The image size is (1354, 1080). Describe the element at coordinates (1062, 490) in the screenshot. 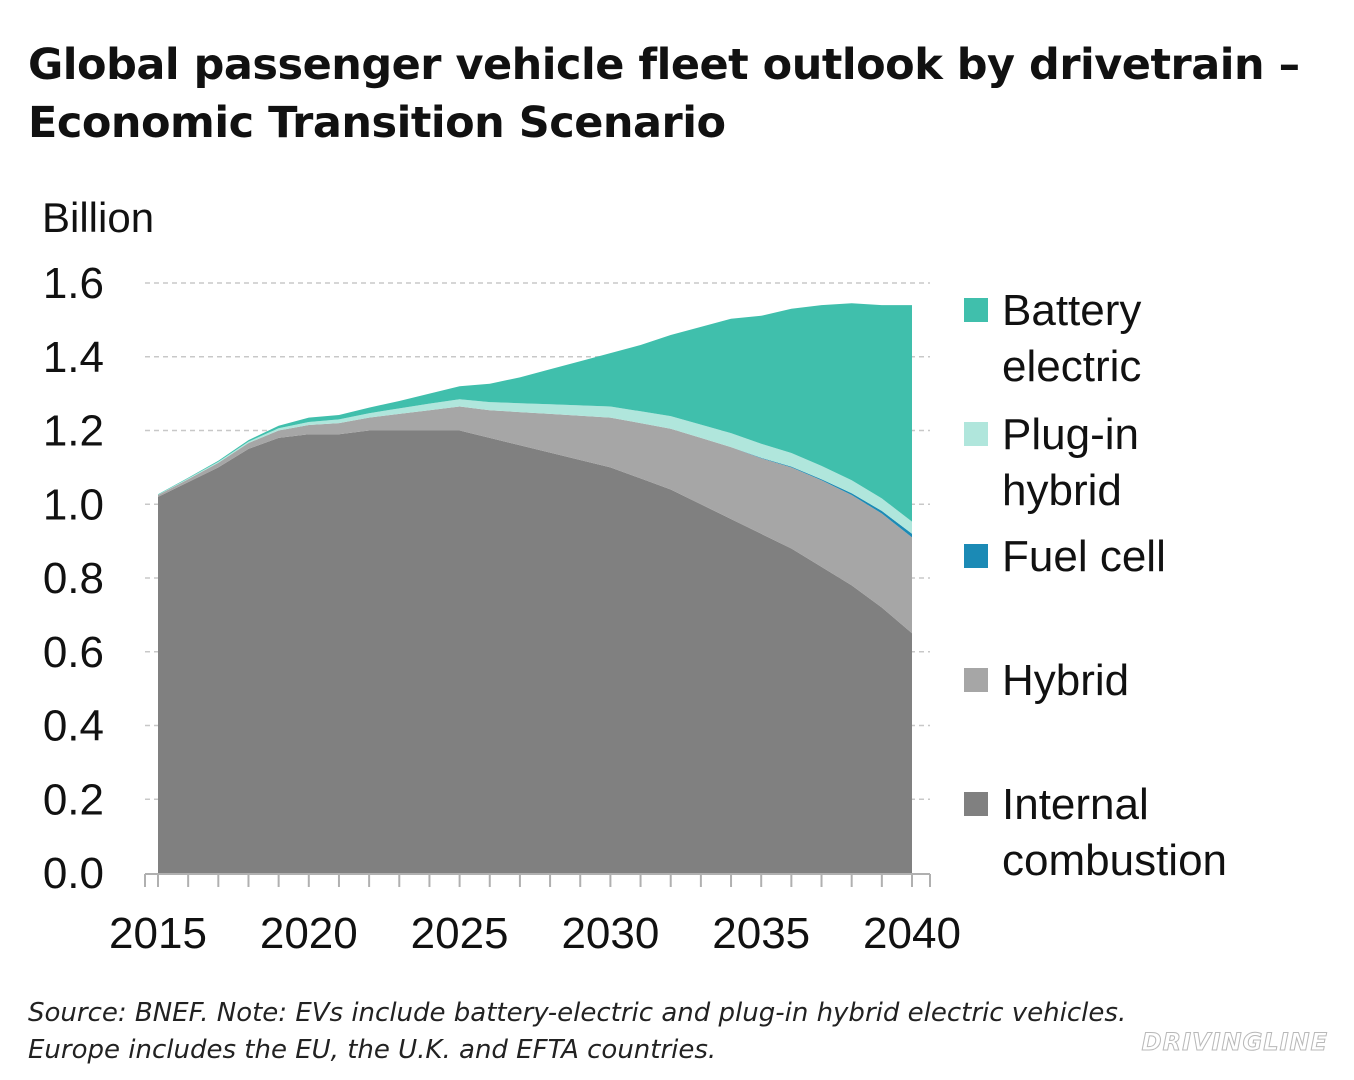

I see `legend-label: hybrid` at that location.